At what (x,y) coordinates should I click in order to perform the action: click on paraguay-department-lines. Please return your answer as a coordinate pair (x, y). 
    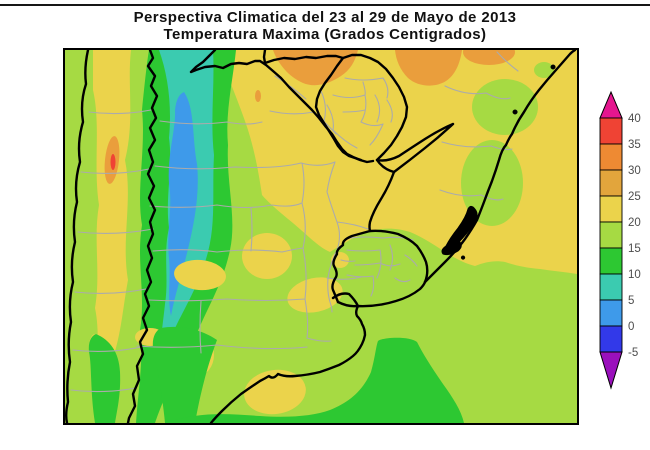
    Looking at the image, I should click on (359, 113).